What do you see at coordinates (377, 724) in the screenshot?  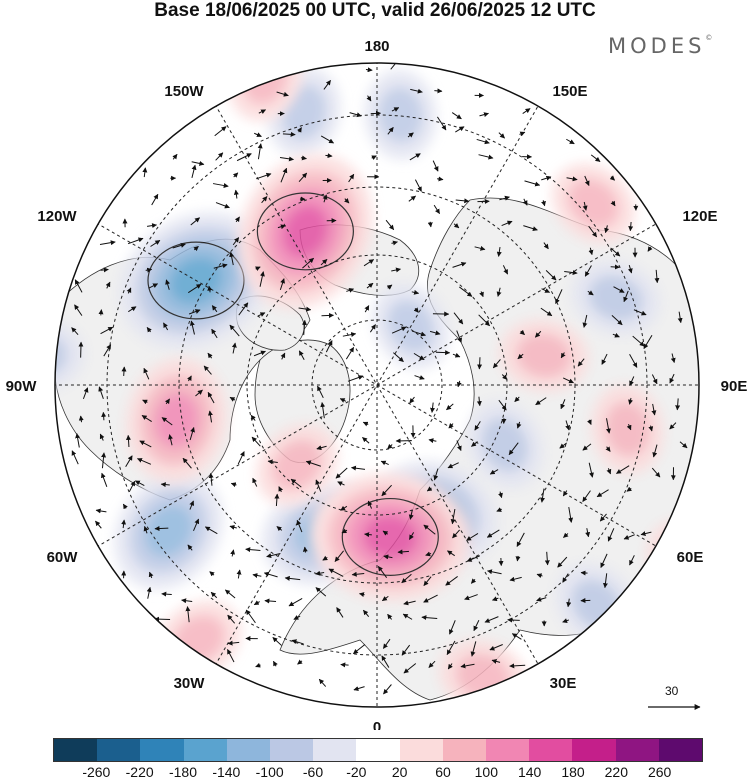 I see `lon-label-0: 0` at bounding box center [377, 724].